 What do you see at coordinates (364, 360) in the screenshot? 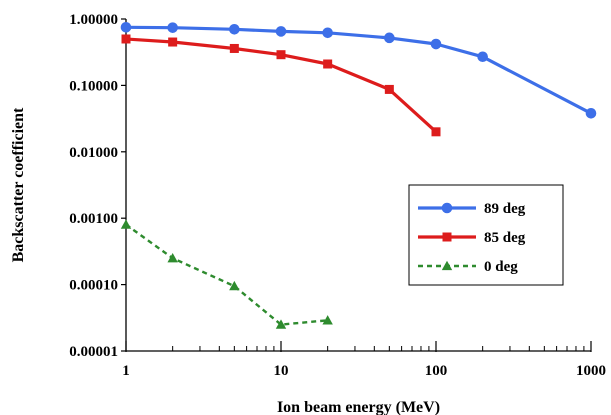
I see `x-axis-ticks: 1 10 100 1000` at bounding box center [364, 360].